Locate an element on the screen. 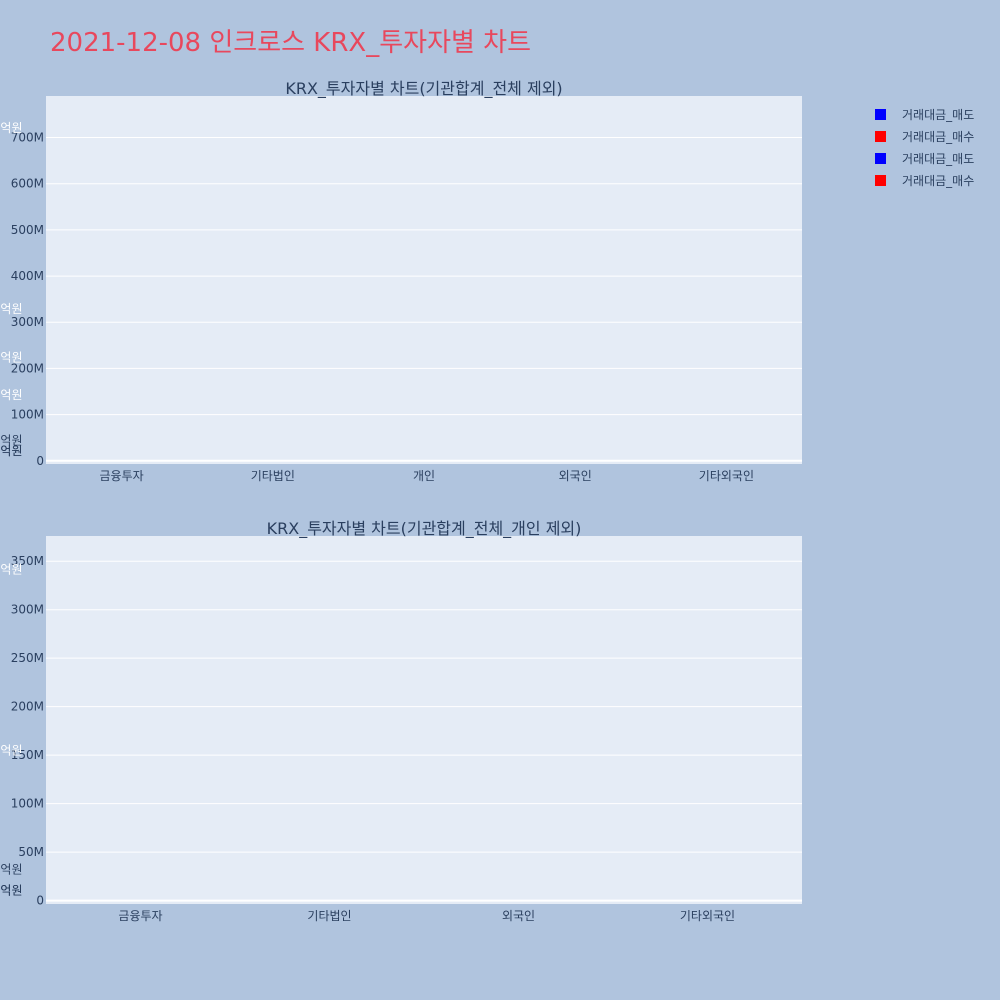 This screenshot has height=1000, width=1000. chart-title: KRX_투자자별 차트(기관합계_전체 제외) is located at coordinates (423, 89).